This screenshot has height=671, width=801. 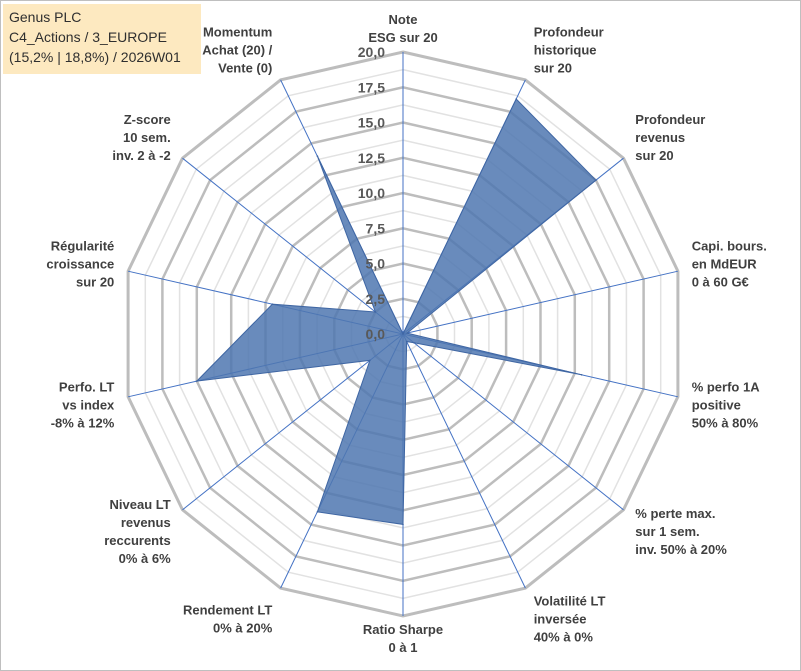 I want to click on axis-label-line: 0 à 1, so click(x=403, y=647).